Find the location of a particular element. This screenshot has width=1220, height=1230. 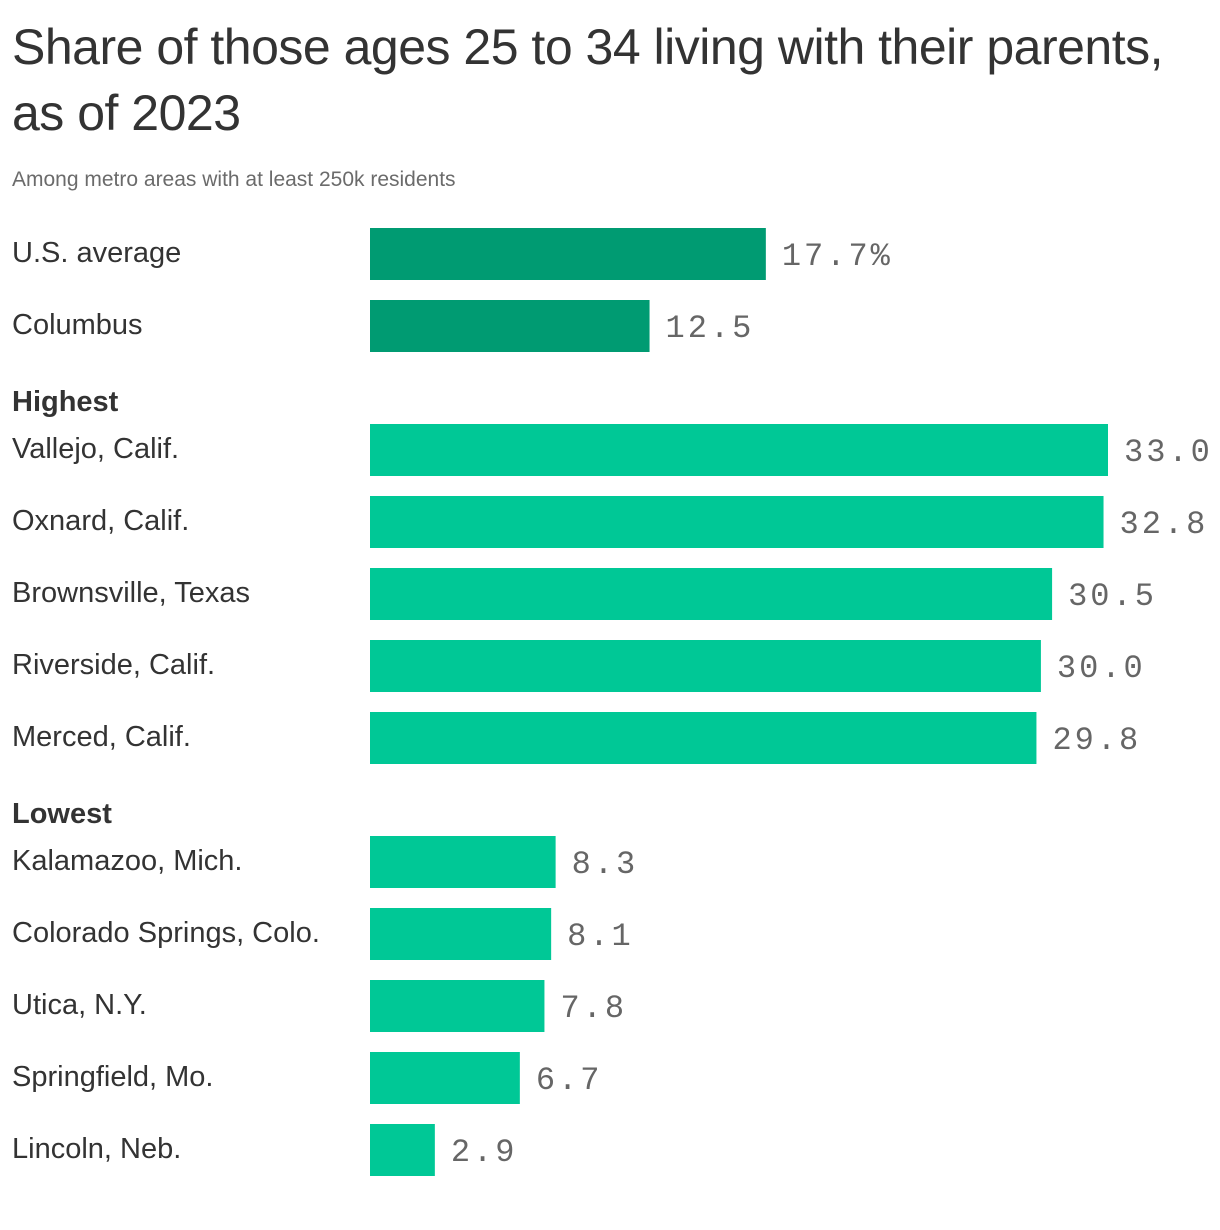

bar-springfield-mo is located at coordinates (445, 1078).